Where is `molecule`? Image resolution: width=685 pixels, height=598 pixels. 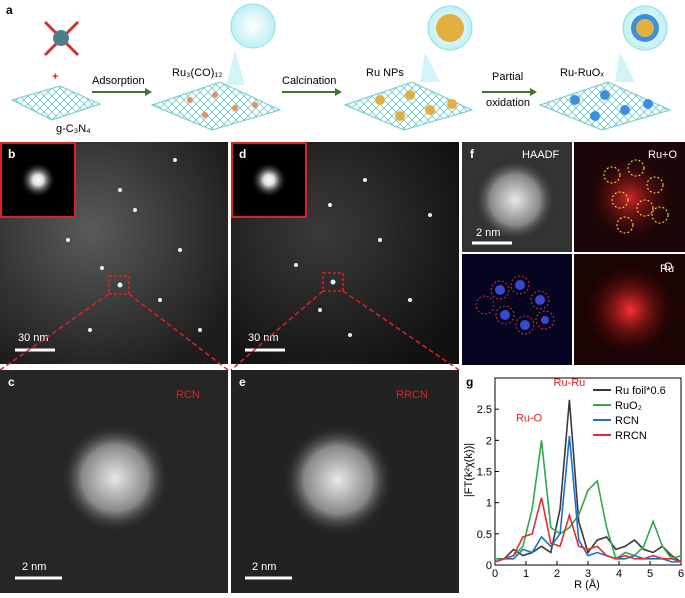 molecule is located at coordinates (61, 38).